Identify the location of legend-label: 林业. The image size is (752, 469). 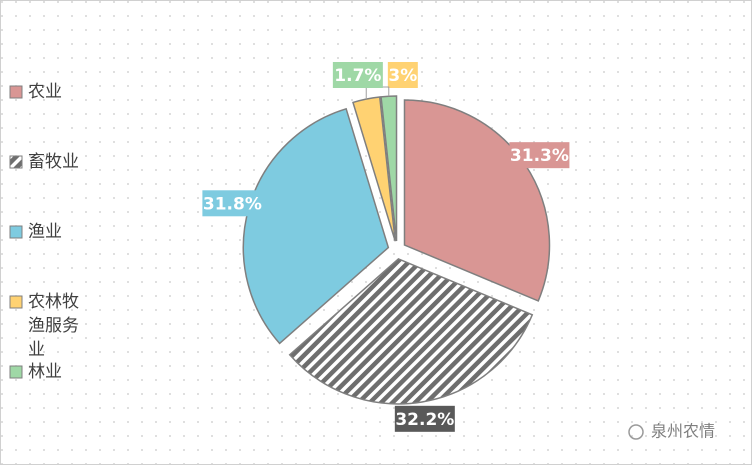
(45, 372).